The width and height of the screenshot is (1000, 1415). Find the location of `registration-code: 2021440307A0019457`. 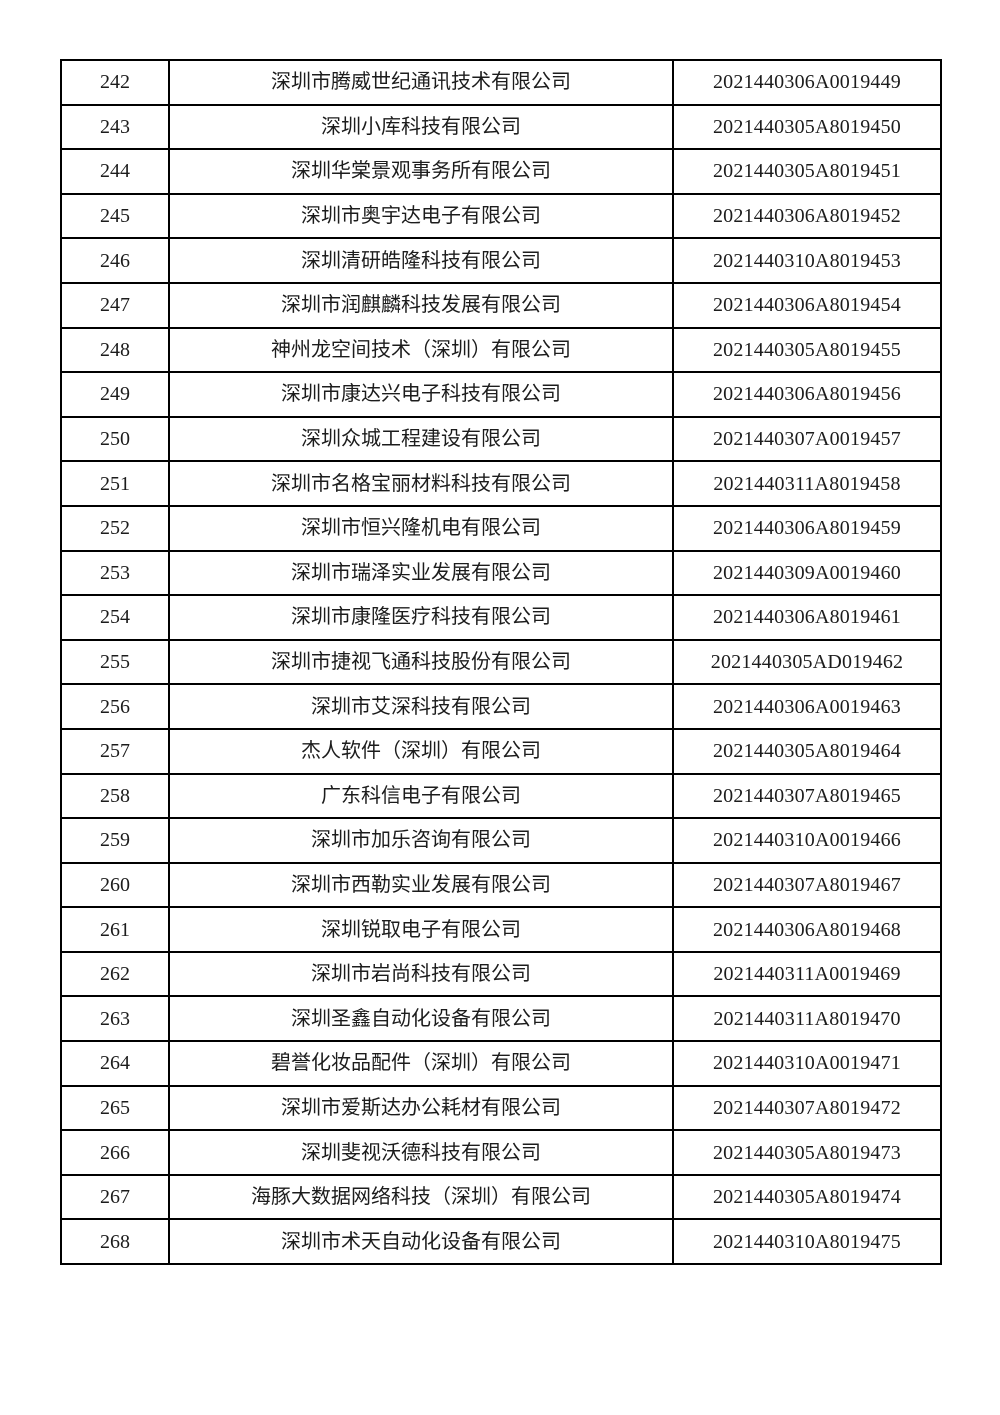

registration-code: 2021440307A0019457 is located at coordinates (807, 439).